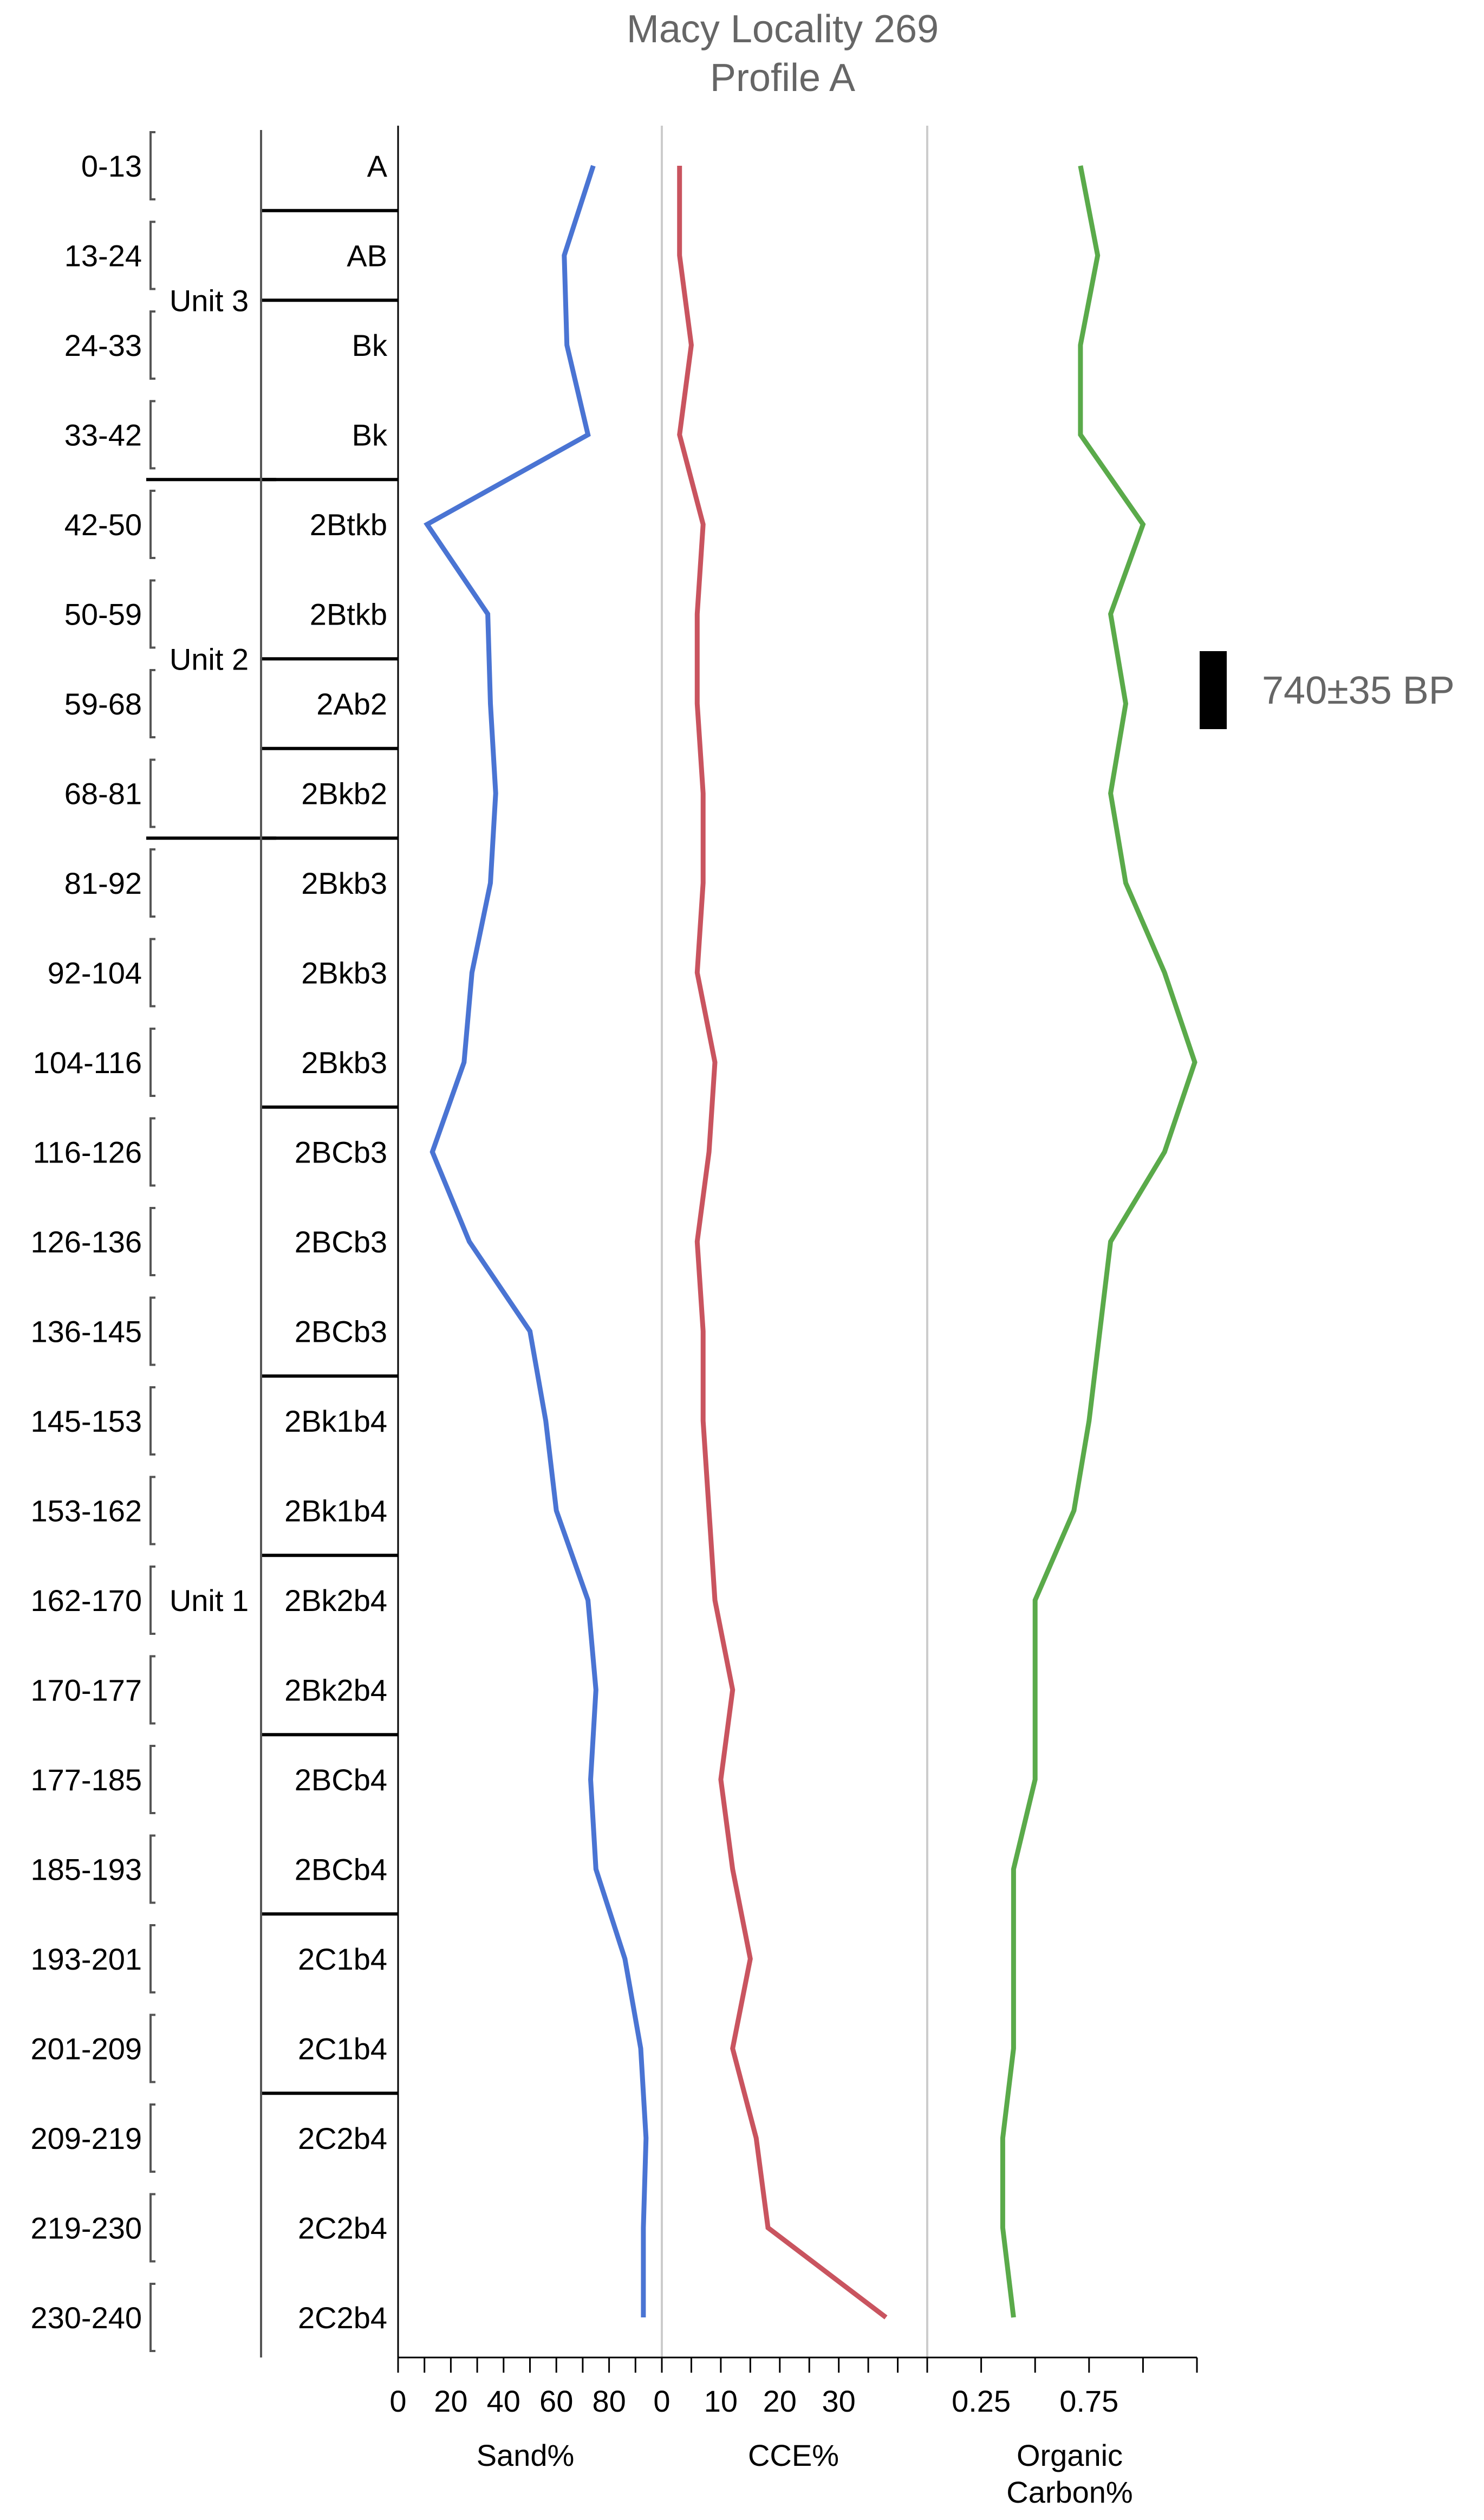  Describe the element at coordinates (1214, 690) in the screenshot. I see `date-marker` at that location.